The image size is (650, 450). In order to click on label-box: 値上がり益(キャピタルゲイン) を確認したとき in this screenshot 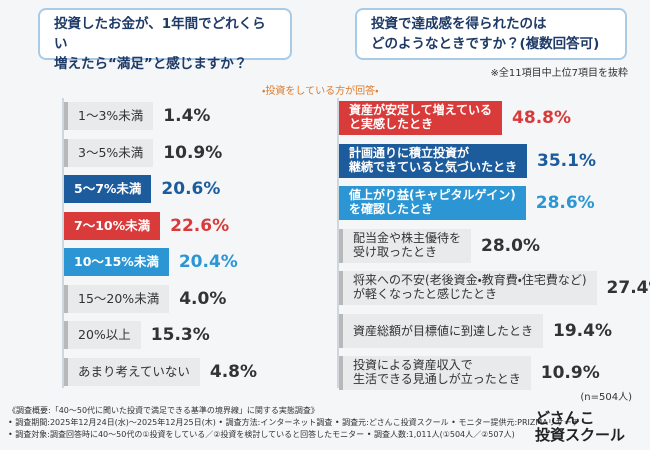, I will do `click(432, 203)`.